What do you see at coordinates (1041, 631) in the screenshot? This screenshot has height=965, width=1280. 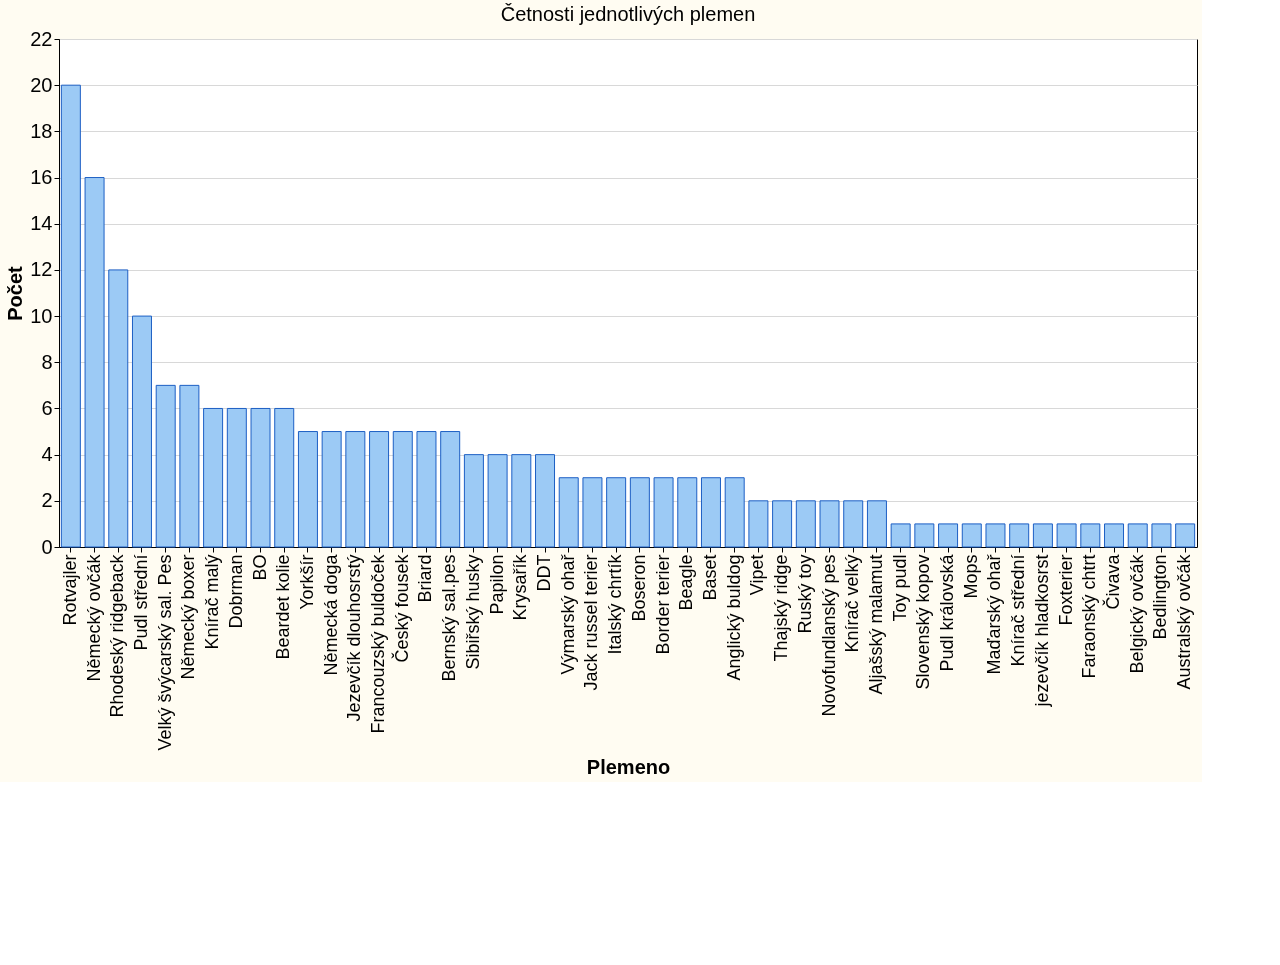 I see `x-tick-label: jezevčík hladkosrst` at bounding box center [1041, 631].